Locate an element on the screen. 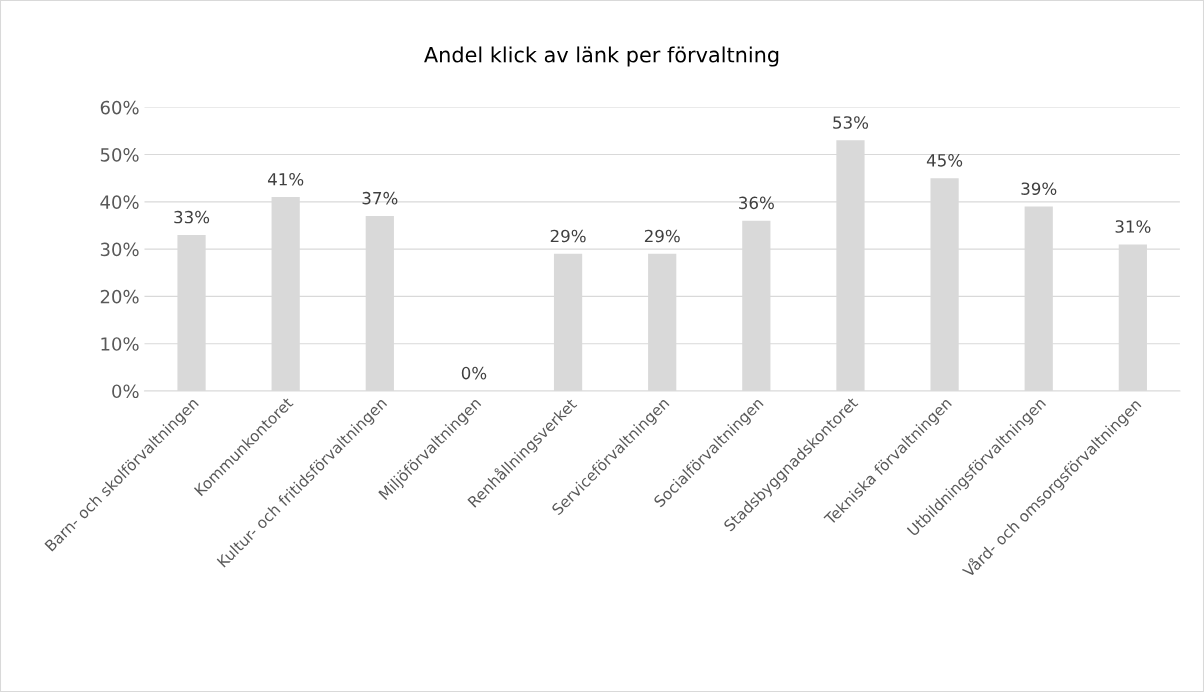 The height and width of the screenshot is (692, 1204). y-tick-label: 10% is located at coordinates (120, 344).